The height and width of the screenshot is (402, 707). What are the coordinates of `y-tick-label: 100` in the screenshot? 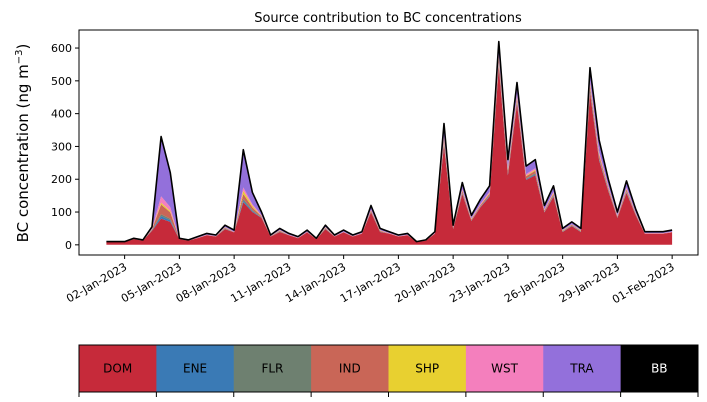 It's located at (61, 212).